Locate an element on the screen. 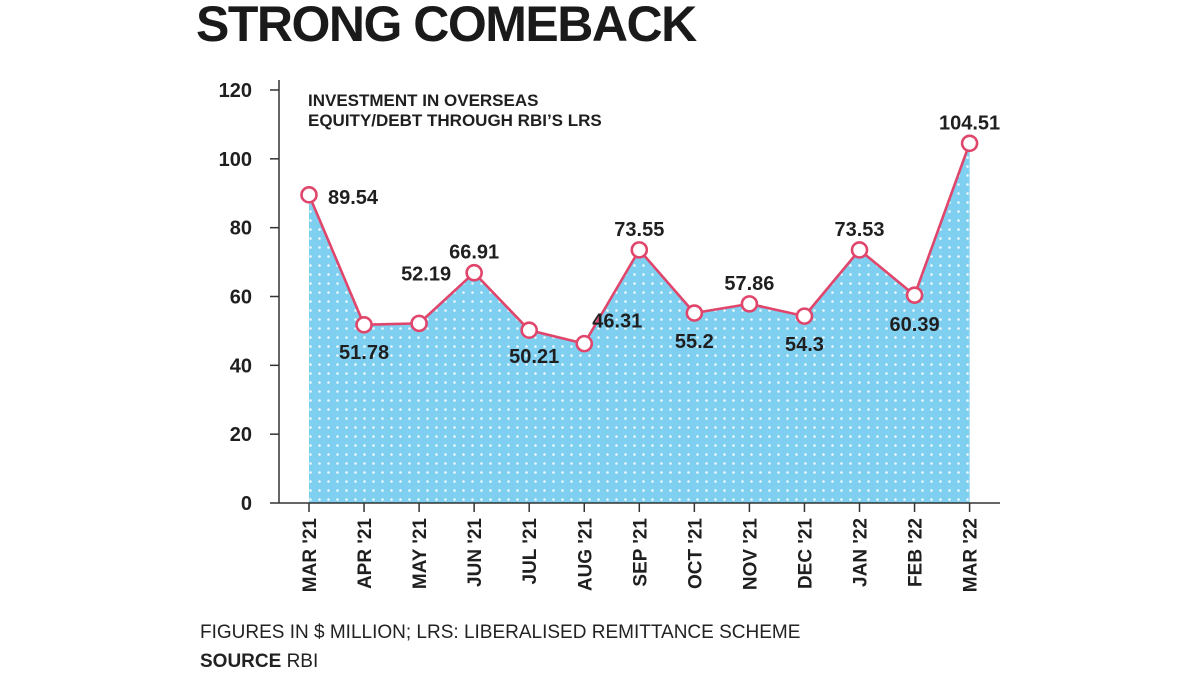  data-label: 60.39 is located at coordinates (915, 325).